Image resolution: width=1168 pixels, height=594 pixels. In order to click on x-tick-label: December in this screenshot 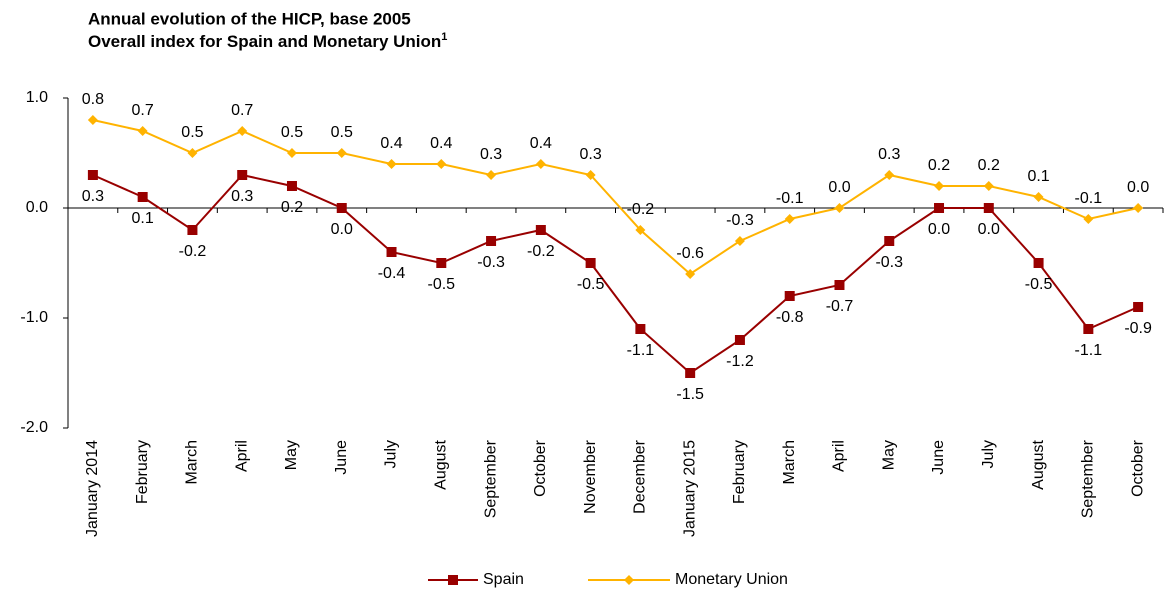, I will do `click(640, 476)`.